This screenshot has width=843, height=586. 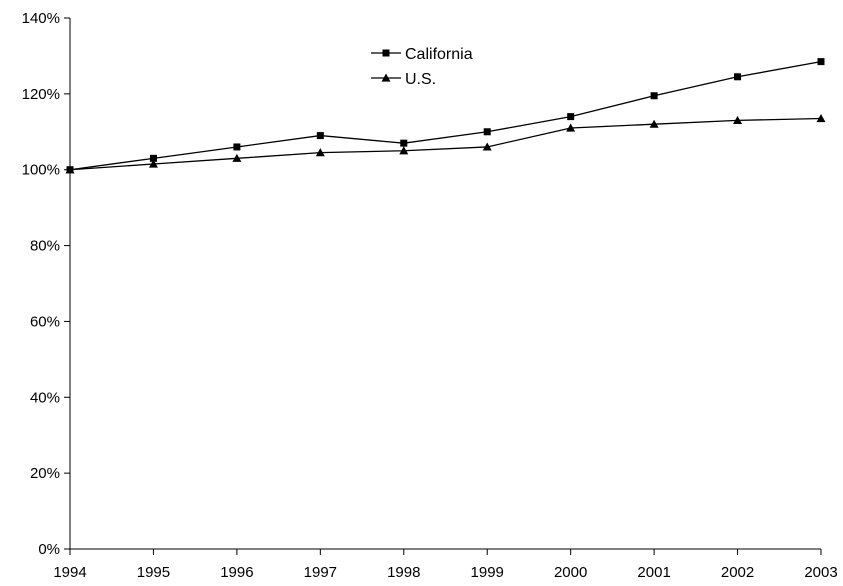 I want to click on series-line-u-s, so click(x=445, y=144).